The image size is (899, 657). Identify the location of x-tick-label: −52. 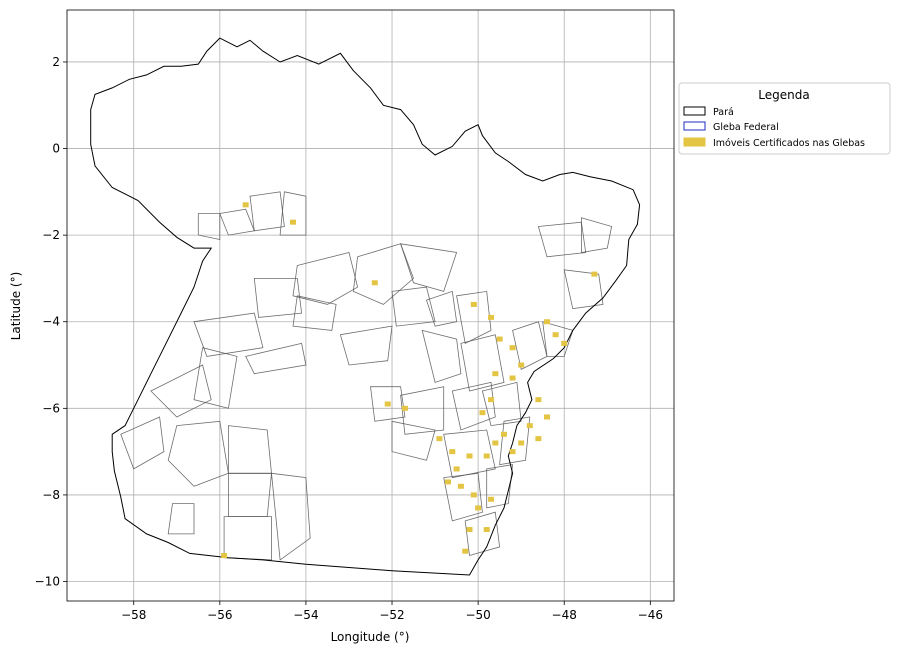
(391, 615).